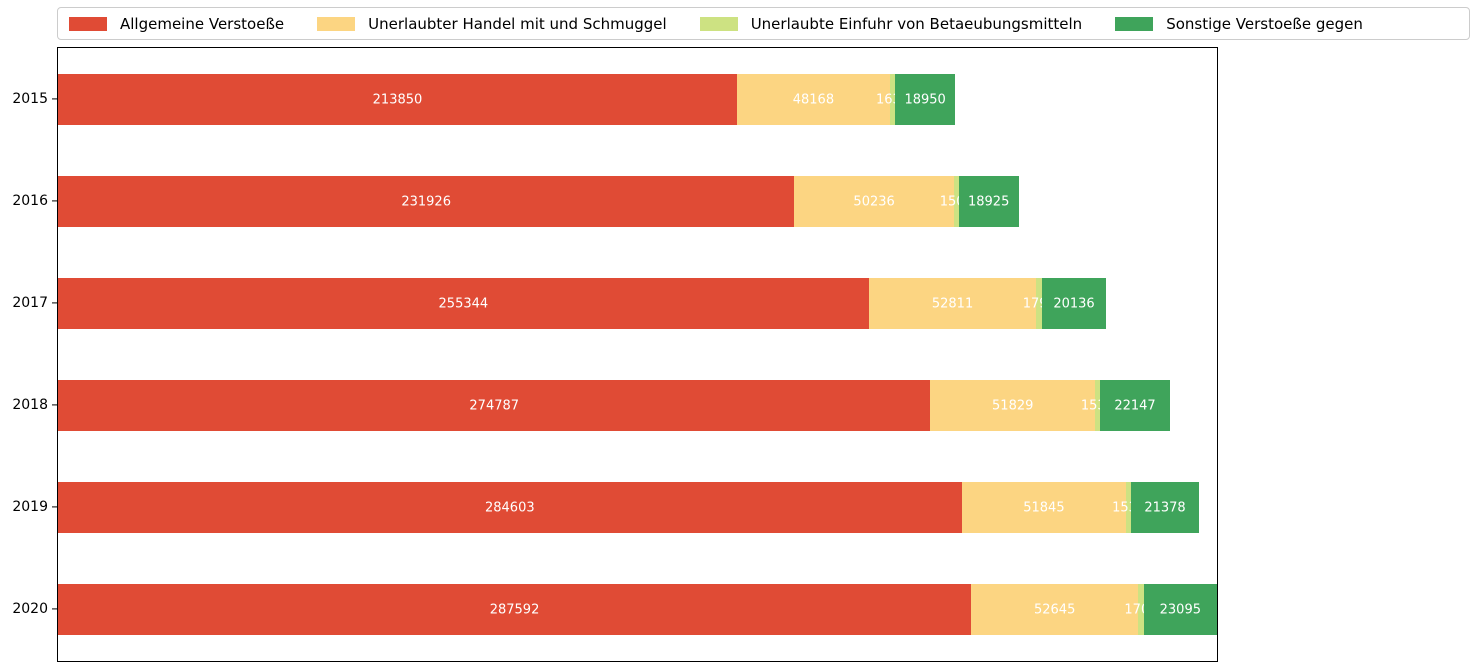  I want to click on bar-segment: 231926, so click(426, 201).